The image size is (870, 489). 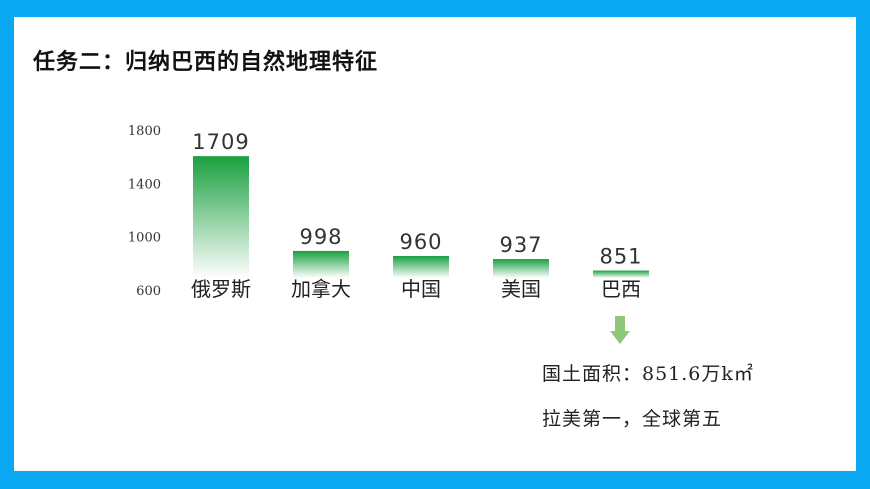 I want to click on value-label: 960, so click(x=420, y=242).